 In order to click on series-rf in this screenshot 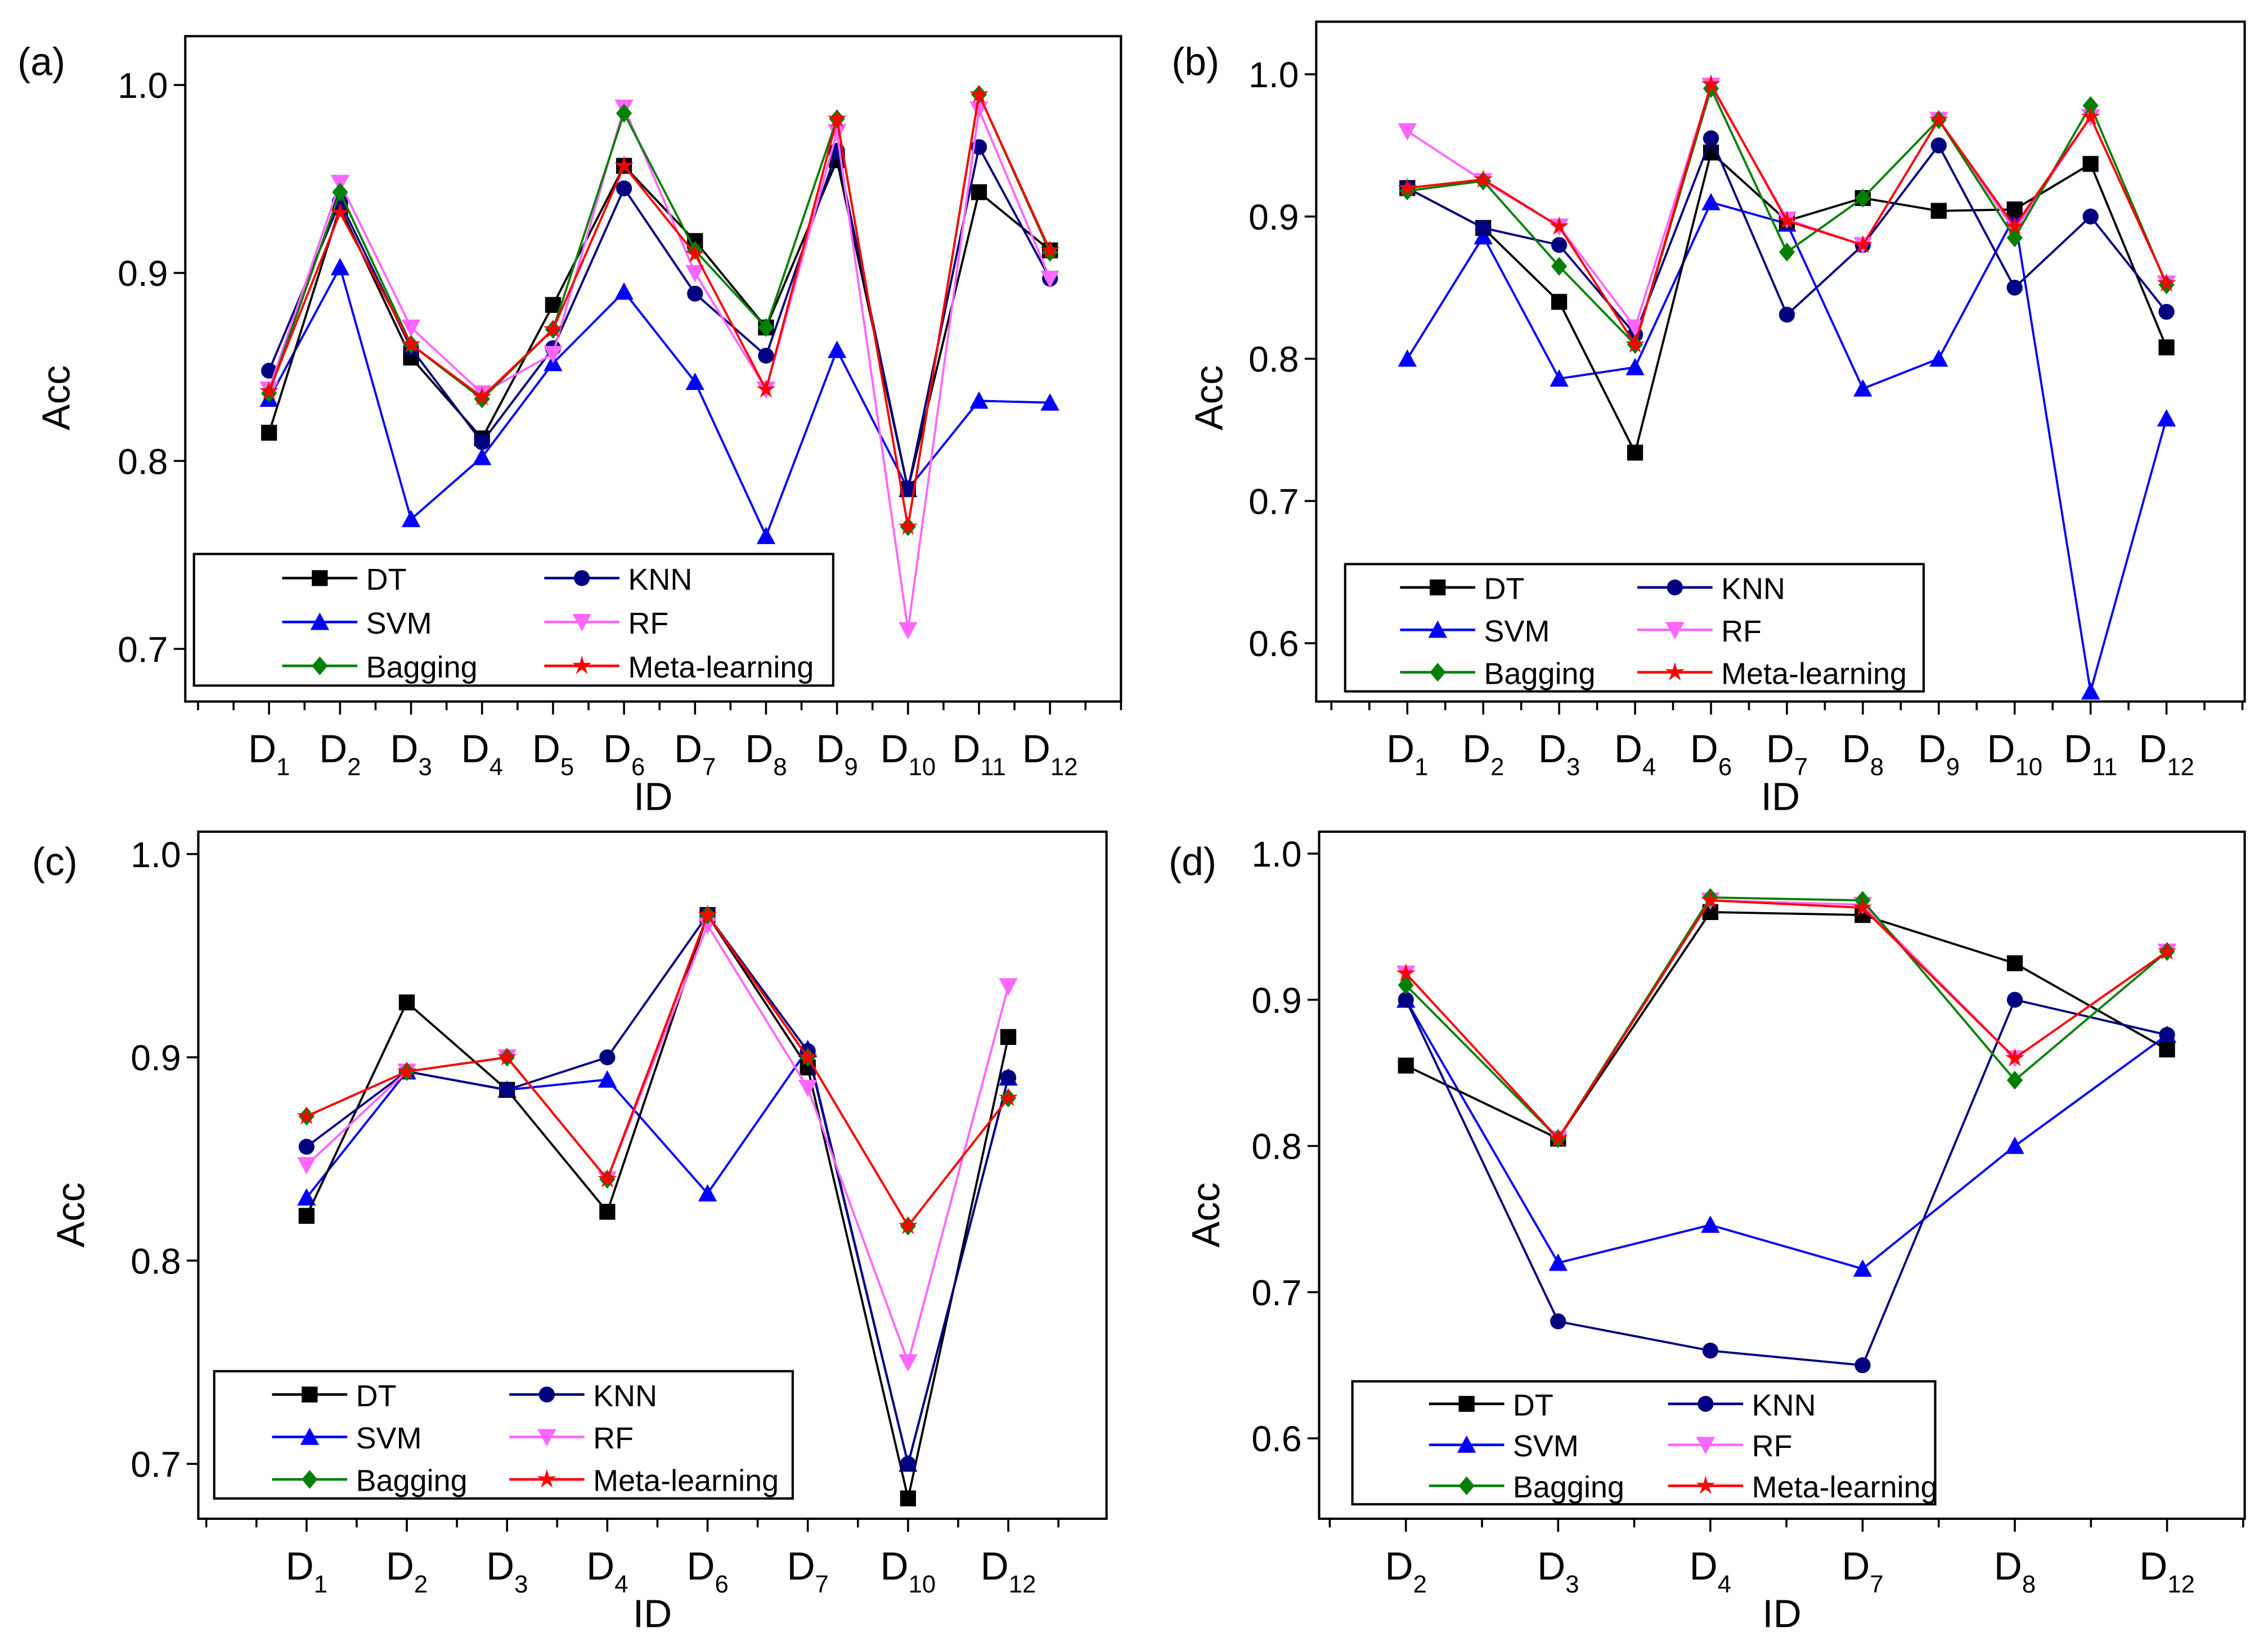, I will do `click(1786, 1020)`.